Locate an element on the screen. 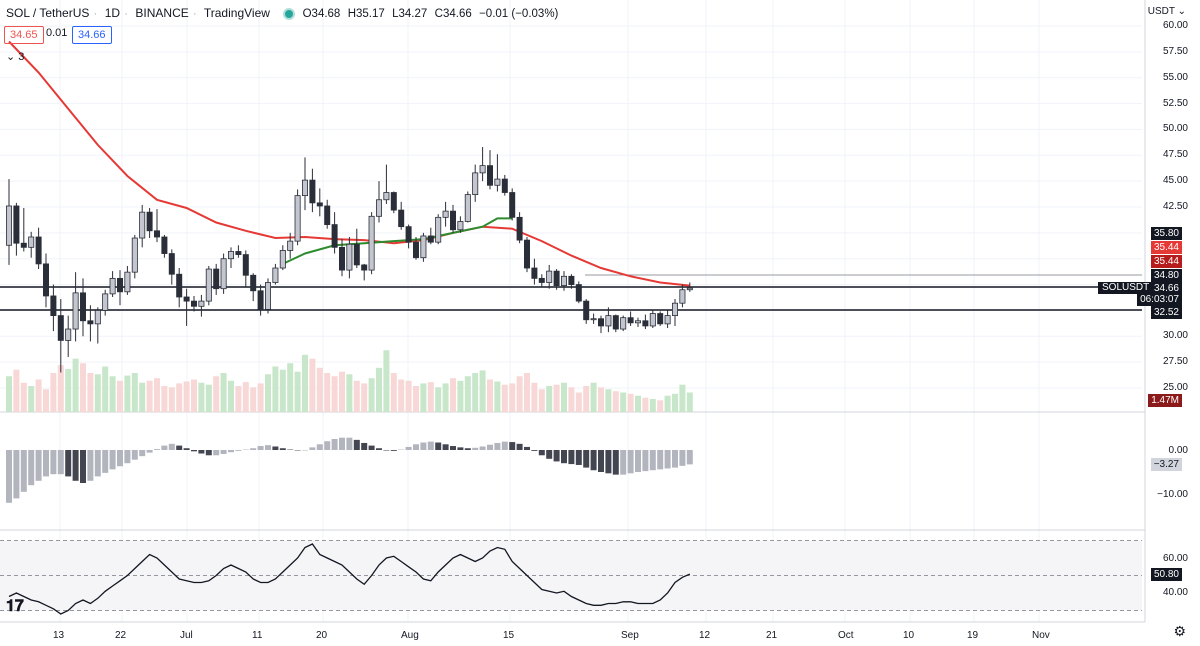  price-tick: 57.50 is located at coordinates (1175, 51).